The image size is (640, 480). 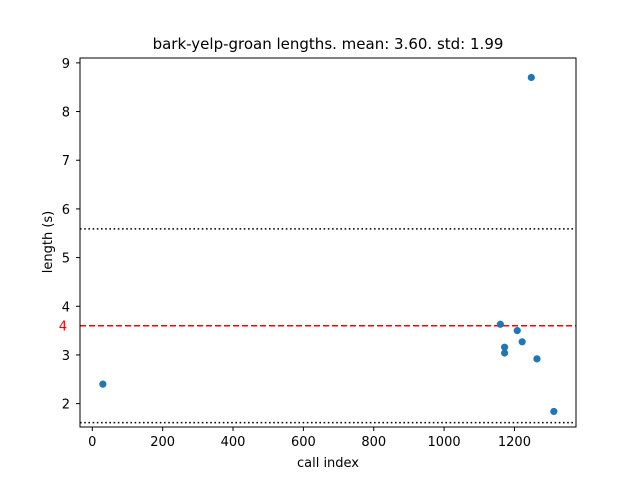 What do you see at coordinates (303, 442) in the screenshot?
I see `x-tick-label: 600` at bounding box center [303, 442].